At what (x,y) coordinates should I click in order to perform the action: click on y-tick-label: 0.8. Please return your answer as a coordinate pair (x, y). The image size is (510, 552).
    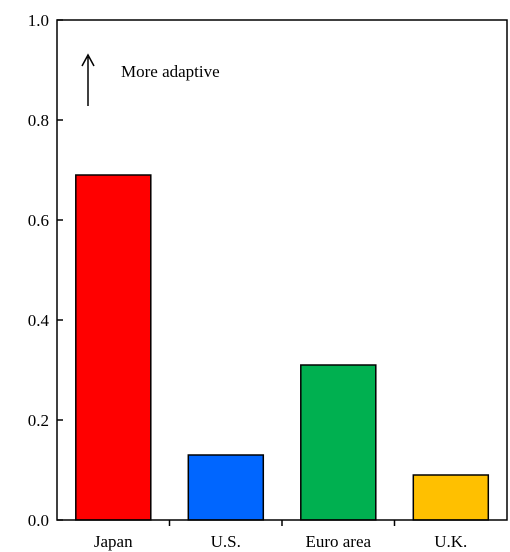
    Looking at the image, I should click on (38, 120).